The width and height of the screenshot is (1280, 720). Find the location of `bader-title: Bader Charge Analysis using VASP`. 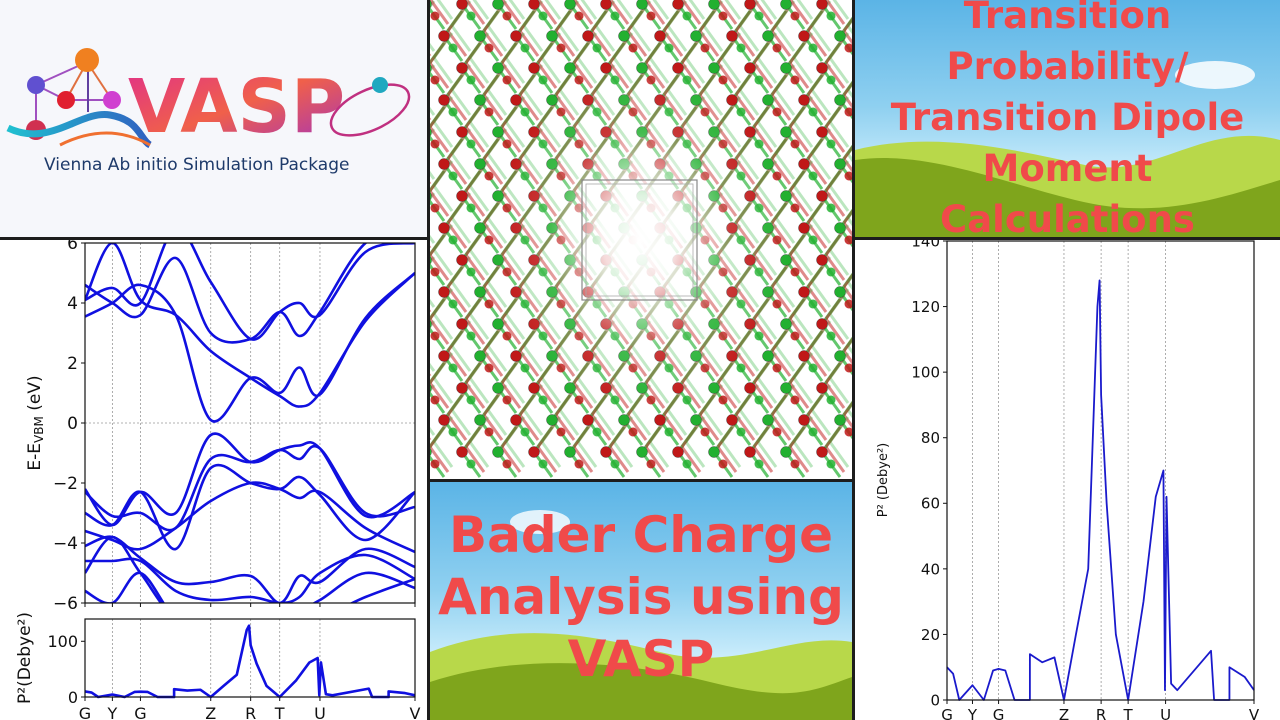

bader-title: Bader Charge Analysis using VASP is located at coordinates (641, 597).